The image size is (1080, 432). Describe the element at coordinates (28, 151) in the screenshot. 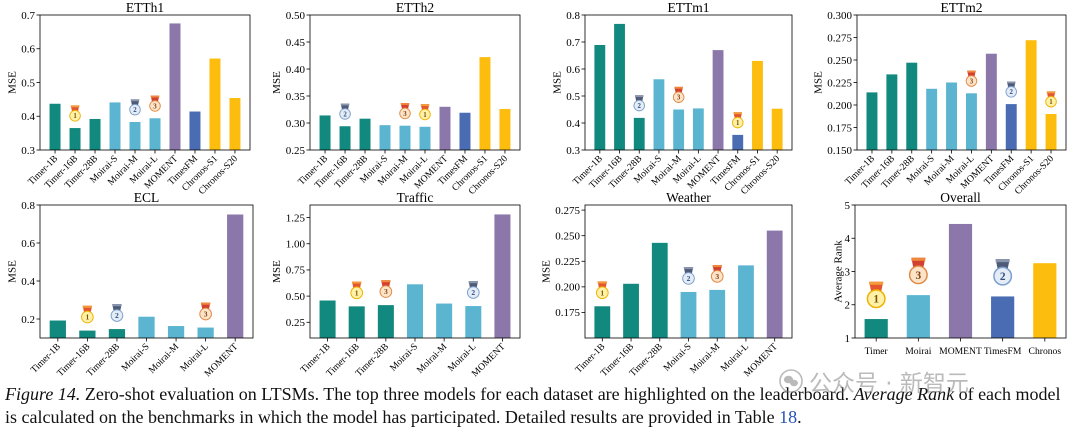

I see `y-tick-label: 0.3` at that location.